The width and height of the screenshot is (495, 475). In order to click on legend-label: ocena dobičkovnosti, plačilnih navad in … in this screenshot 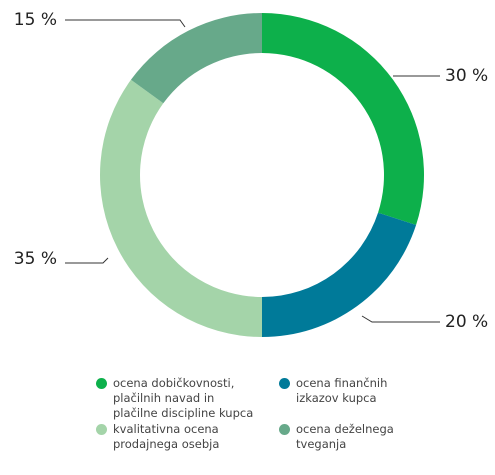, I will do `click(183, 398)`.